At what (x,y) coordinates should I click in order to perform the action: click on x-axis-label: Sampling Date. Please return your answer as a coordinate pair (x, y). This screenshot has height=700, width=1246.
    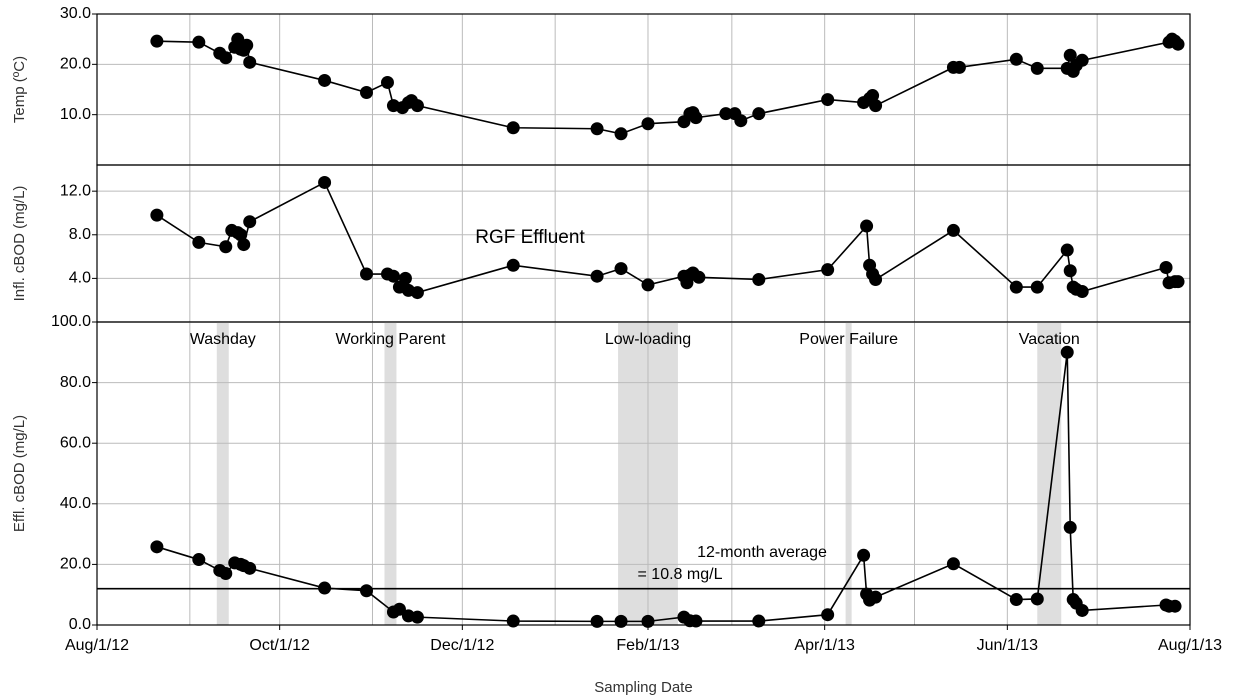
    Looking at the image, I should click on (643, 687).